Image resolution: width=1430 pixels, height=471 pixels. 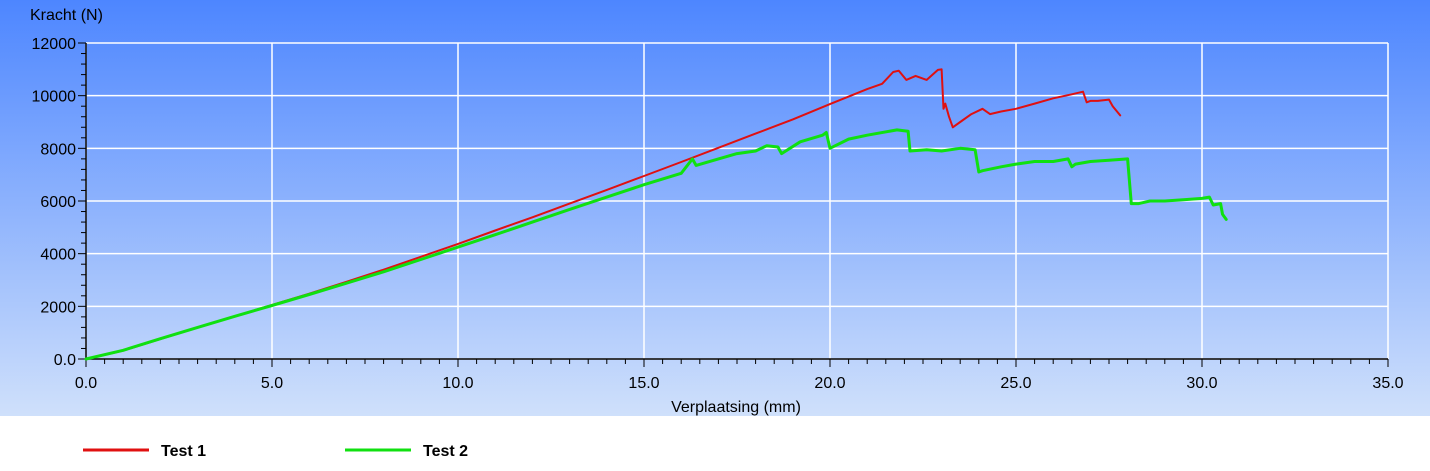 What do you see at coordinates (1015, 383) in the screenshot?
I see `x-tick-label: 25.0` at bounding box center [1015, 383].